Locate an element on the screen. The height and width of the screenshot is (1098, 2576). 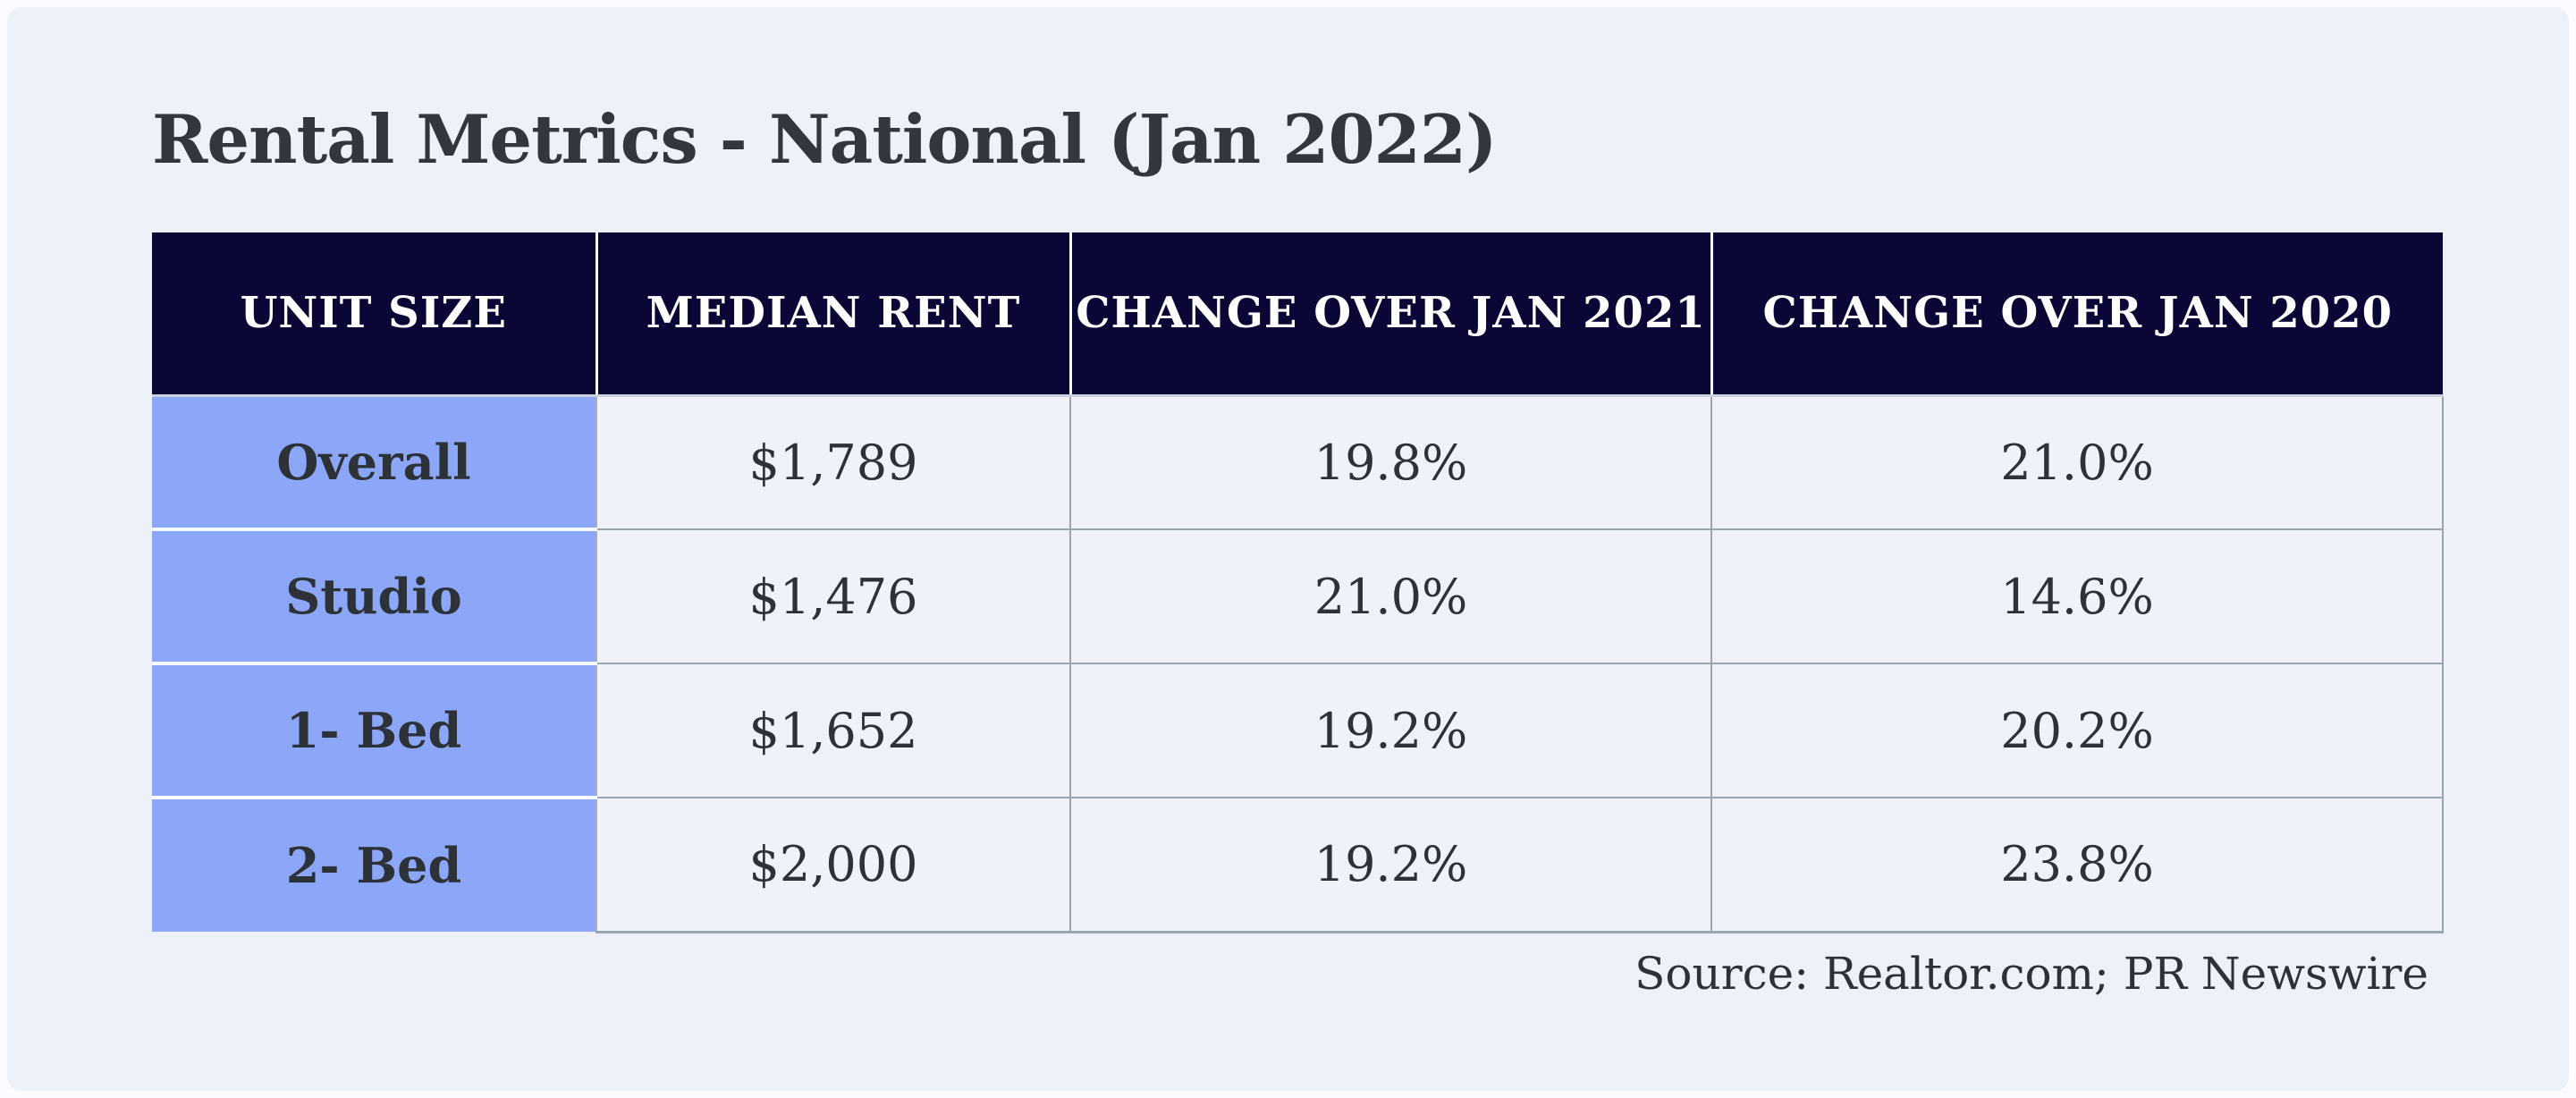
change-2020-cell: 23.8% is located at coordinates (2077, 865).